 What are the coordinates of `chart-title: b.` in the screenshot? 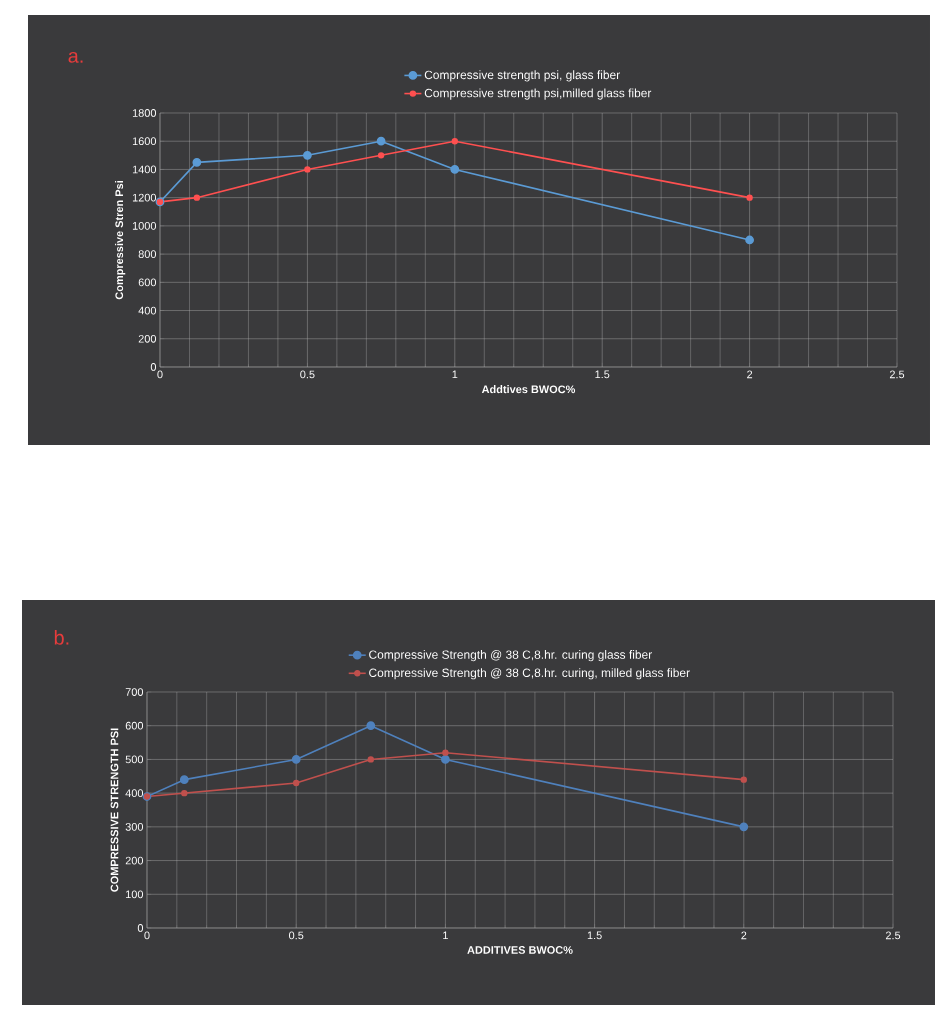 It's located at (61, 637).